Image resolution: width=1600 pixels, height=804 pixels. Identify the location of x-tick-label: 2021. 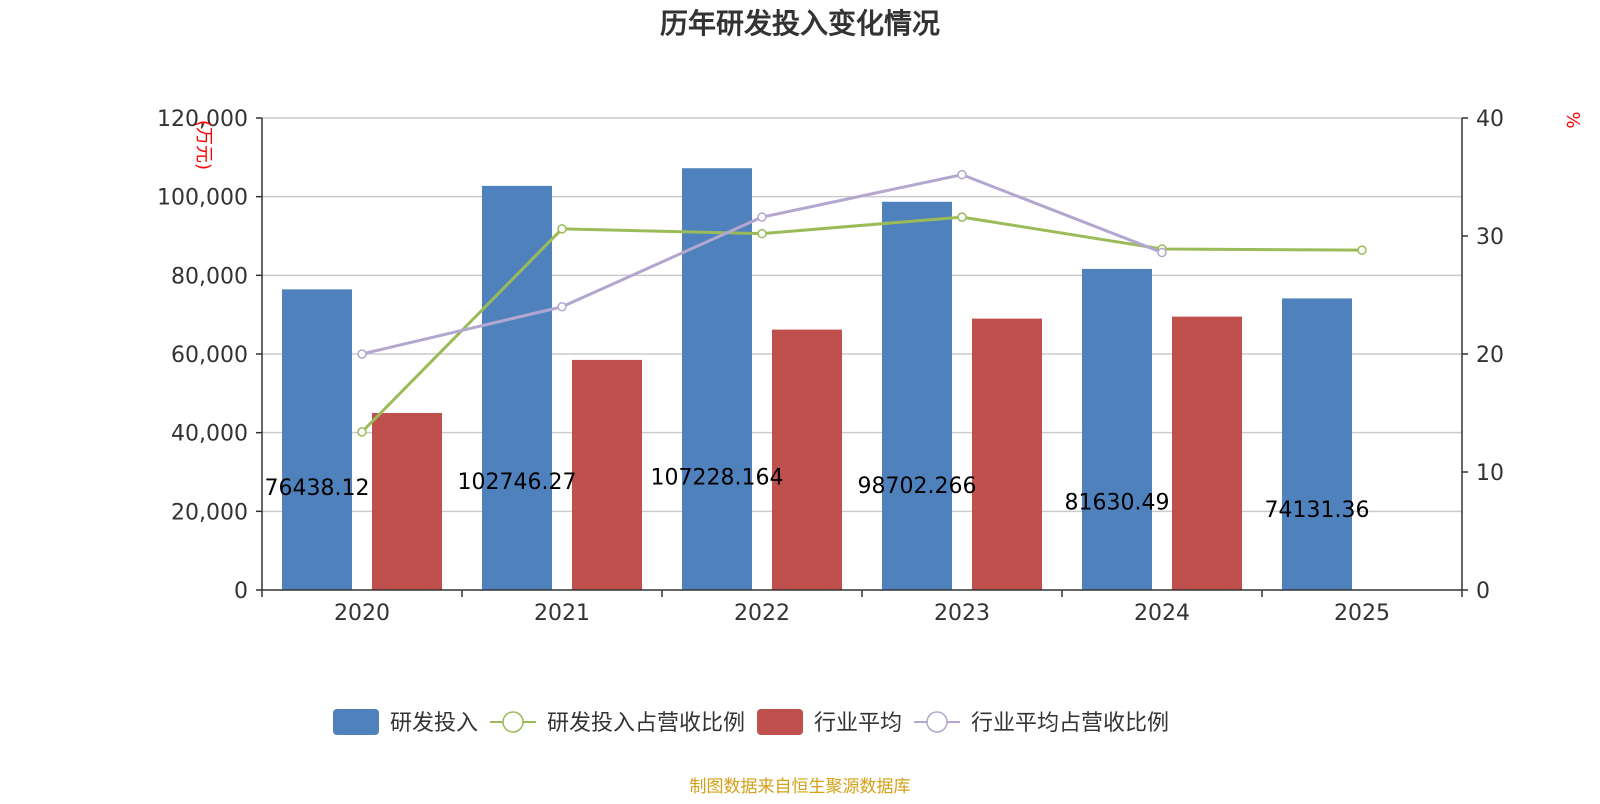
(562, 613).